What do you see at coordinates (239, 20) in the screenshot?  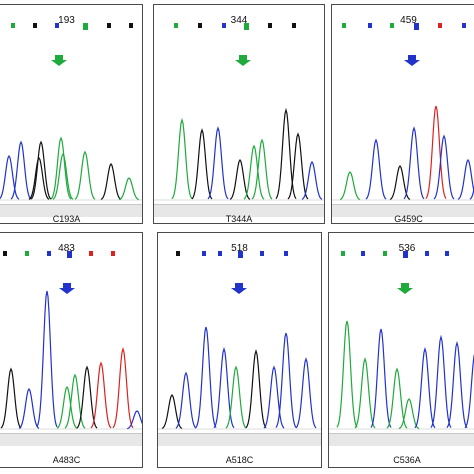 I see `position-label: 344` at bounding box center [239, 20].